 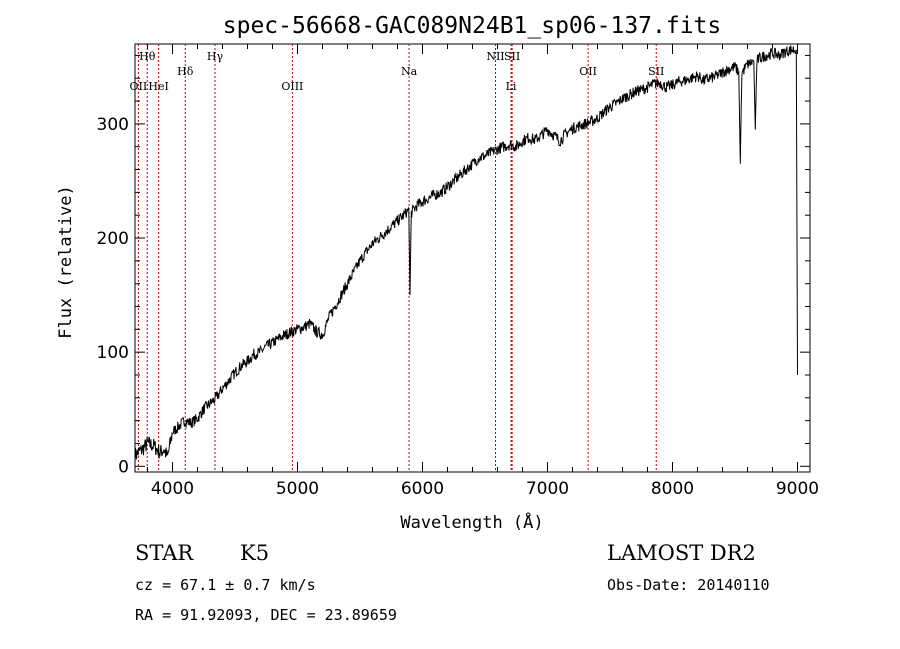 I want to click on x-tick-label: 6000, so click(x=422, y=489).